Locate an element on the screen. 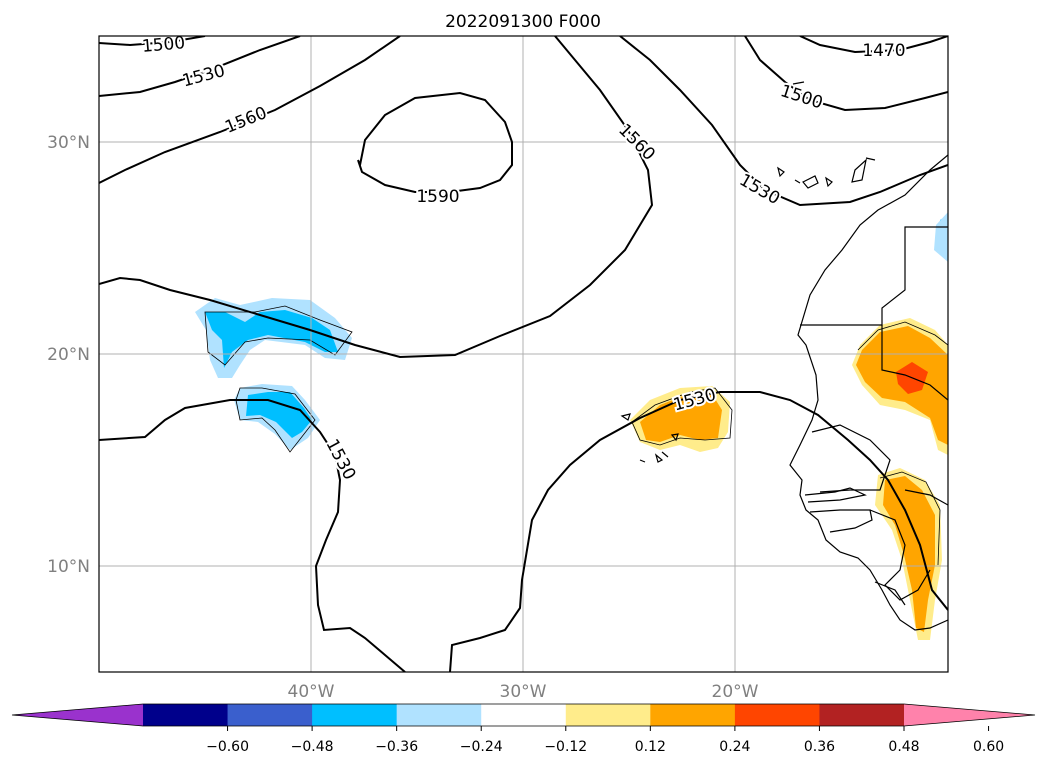 The height and width of the screenshot is (765, 1047). canary-islands is located at coordinates (826, 173).